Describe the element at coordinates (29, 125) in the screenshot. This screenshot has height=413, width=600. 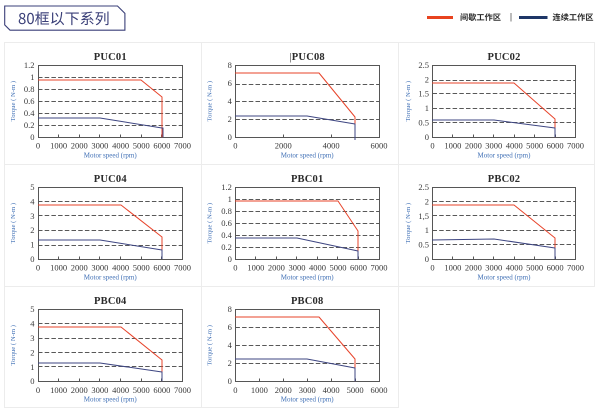
I see `svg-text: 0.2` at that location.